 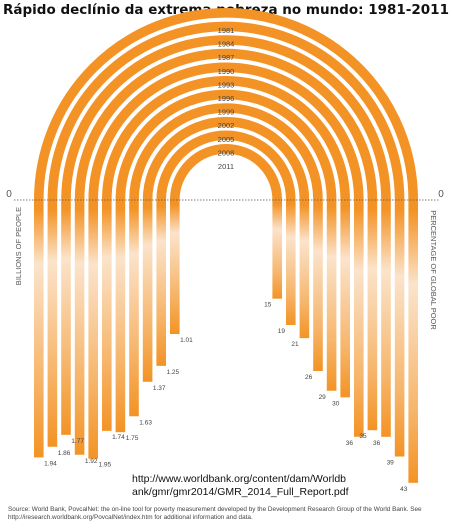 What do you see at coordinates (433, 270) in the screenshot?
I see `right-axis-label: PERCENTAGE OF GLOBAL POOR` at bounding box center [433, 270].